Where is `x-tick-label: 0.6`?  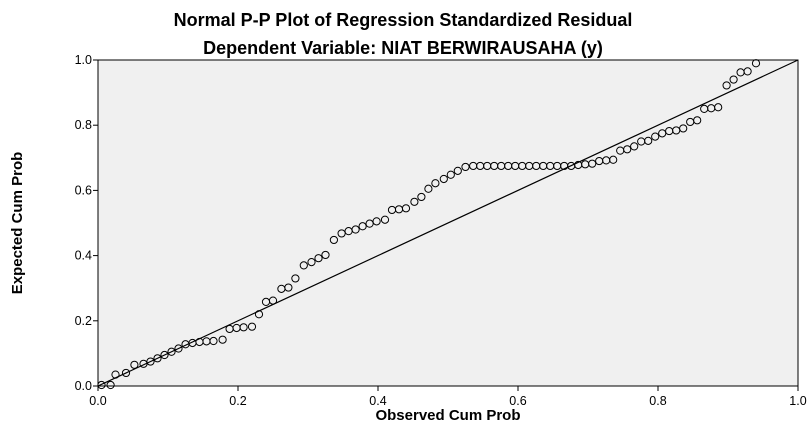 x-tick-label: 0.6 is located at coordinates (517, 401).